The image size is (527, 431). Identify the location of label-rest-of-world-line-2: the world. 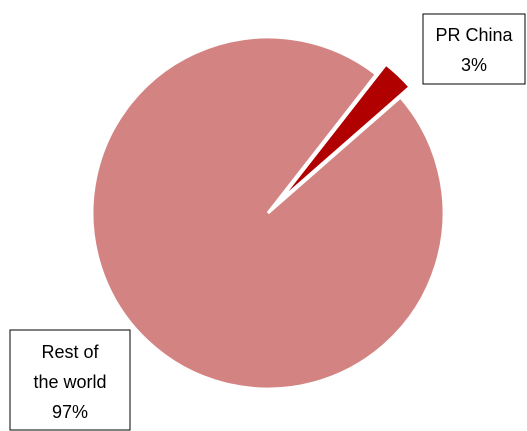
(69, 382).